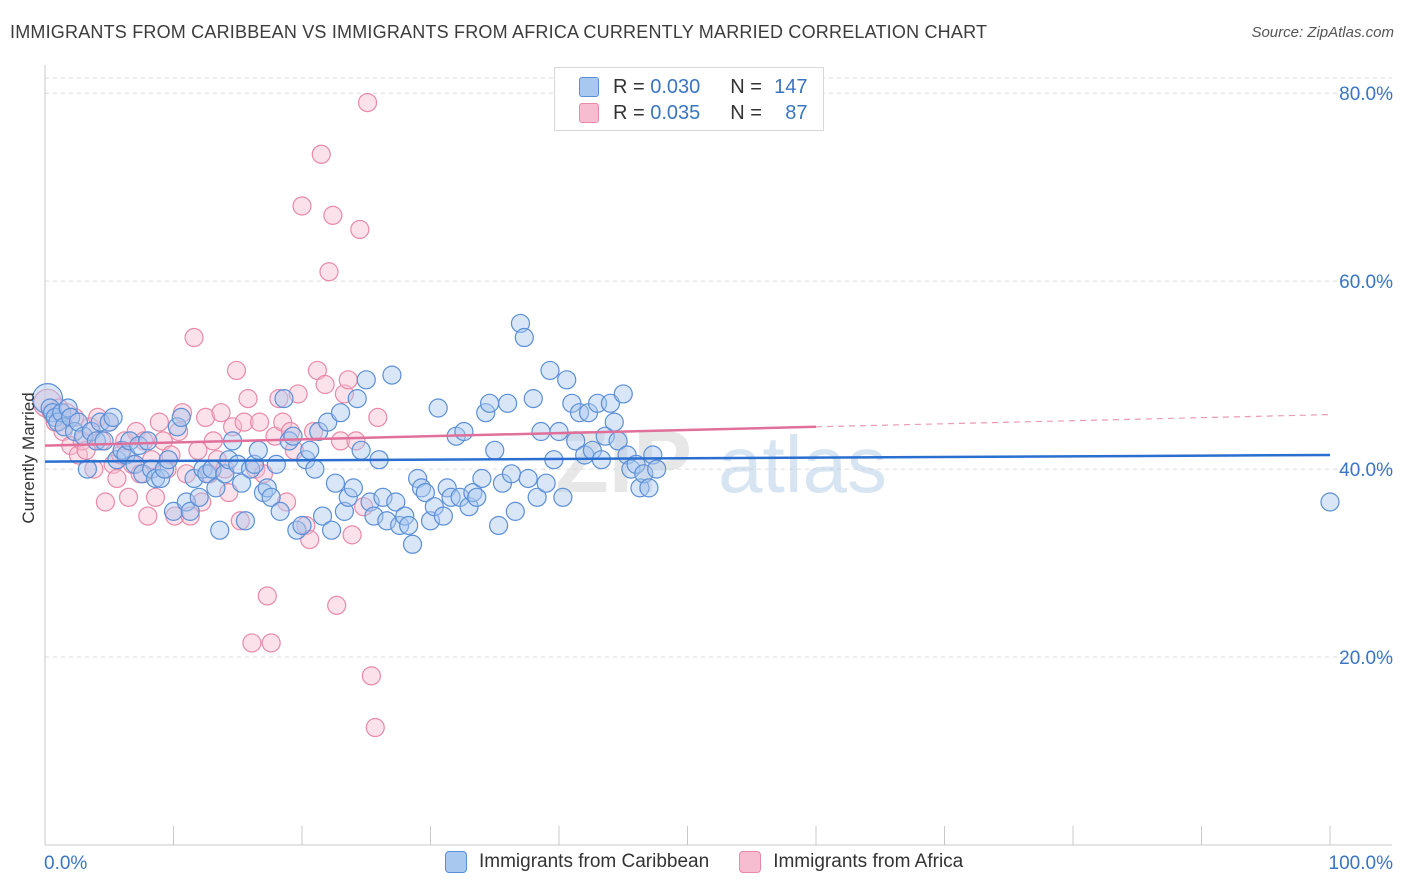 The image size is (1406, 892). Describe the element at coordinates (796, 112) in the screenshot. I see `legend-n-value: 87` at that location.